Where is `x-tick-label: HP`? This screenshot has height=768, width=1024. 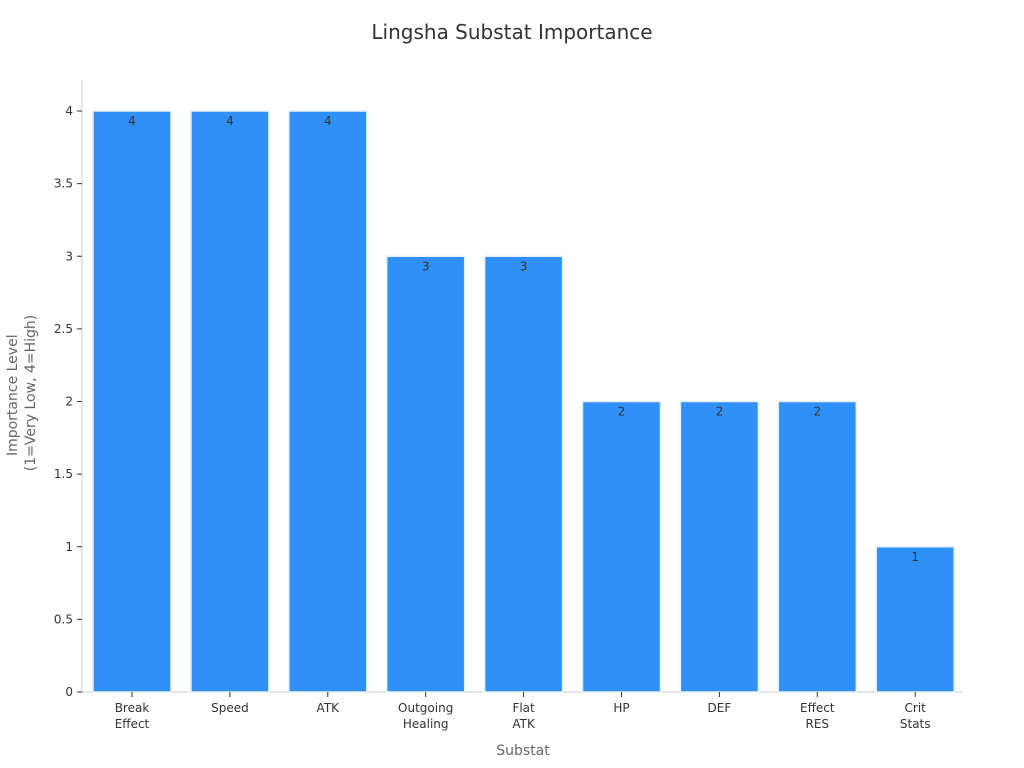 x-tick-label: HP is located at coordinates (621, 708).